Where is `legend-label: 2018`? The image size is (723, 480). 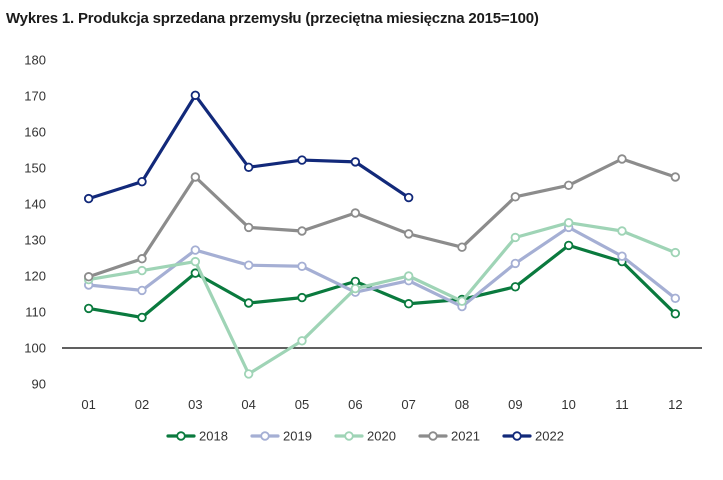
legend-label: 2018 is located at coordinates (213, 436).